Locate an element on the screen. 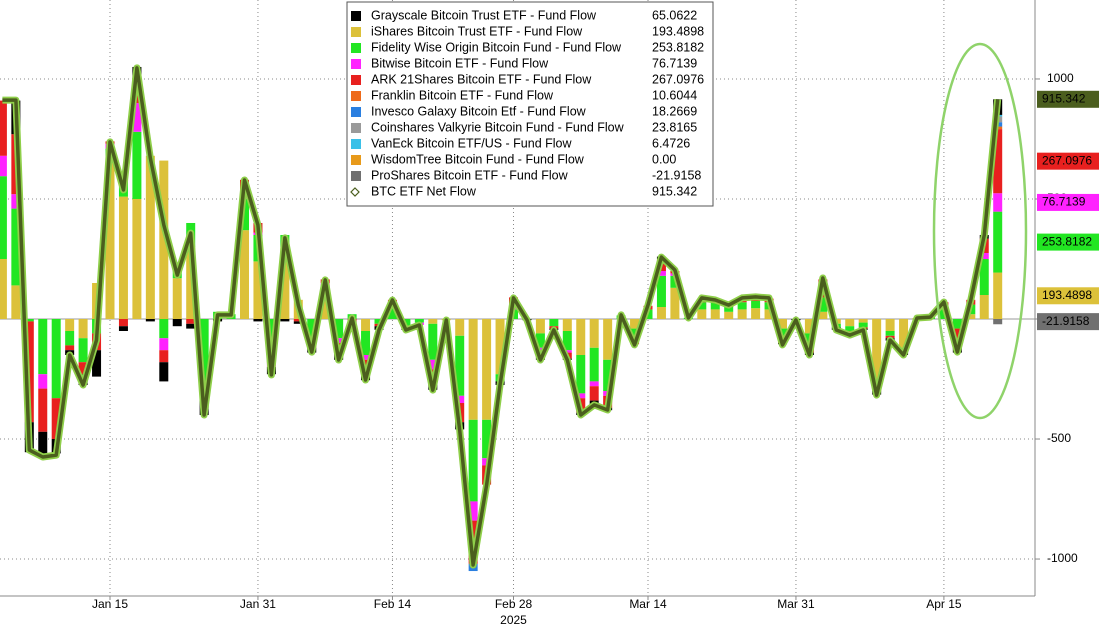 The height and width of the screenshot is (629, 1099). legend-value: -21.9158 is located at coordinates (676, 175).